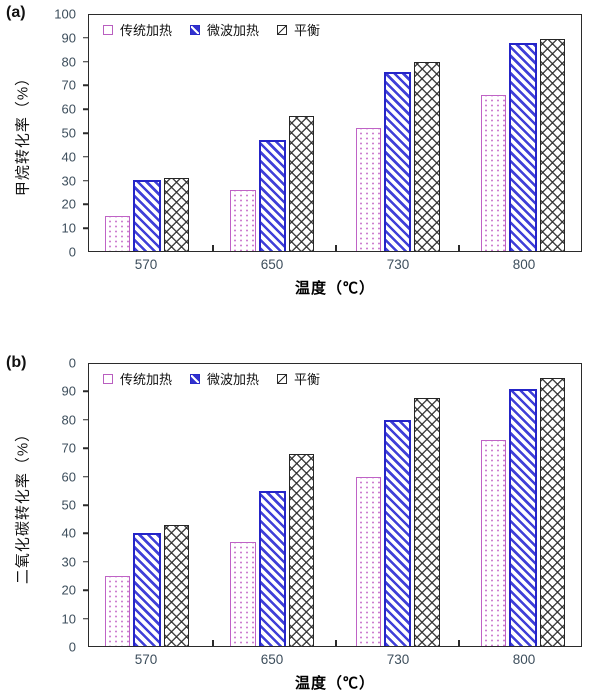 The width and height of the screenshot is (600, 700). I want to click on legend-item-traditional: 传统加热, so click(137, 378).